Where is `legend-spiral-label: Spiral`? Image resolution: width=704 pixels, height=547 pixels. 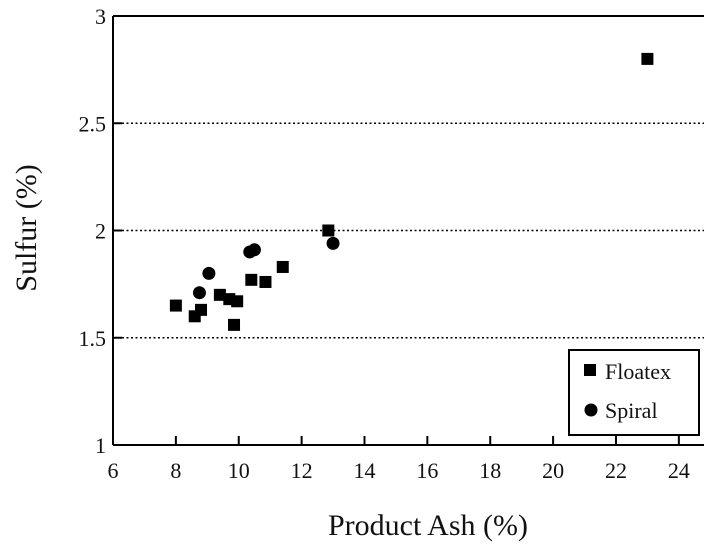
legend-spiral-label: Spiral is located at coordinates (631, 410).